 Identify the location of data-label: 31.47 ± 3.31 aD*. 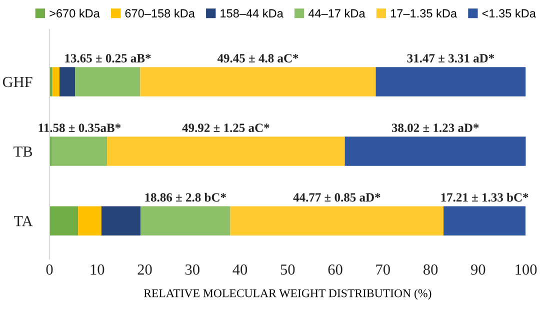
(450, 58).